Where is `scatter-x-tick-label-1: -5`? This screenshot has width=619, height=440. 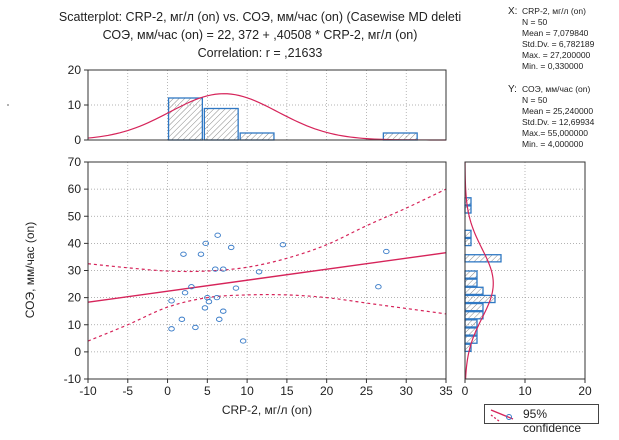
scatter-x-tick-label-1: -5 is located at coordinates (127, 391).